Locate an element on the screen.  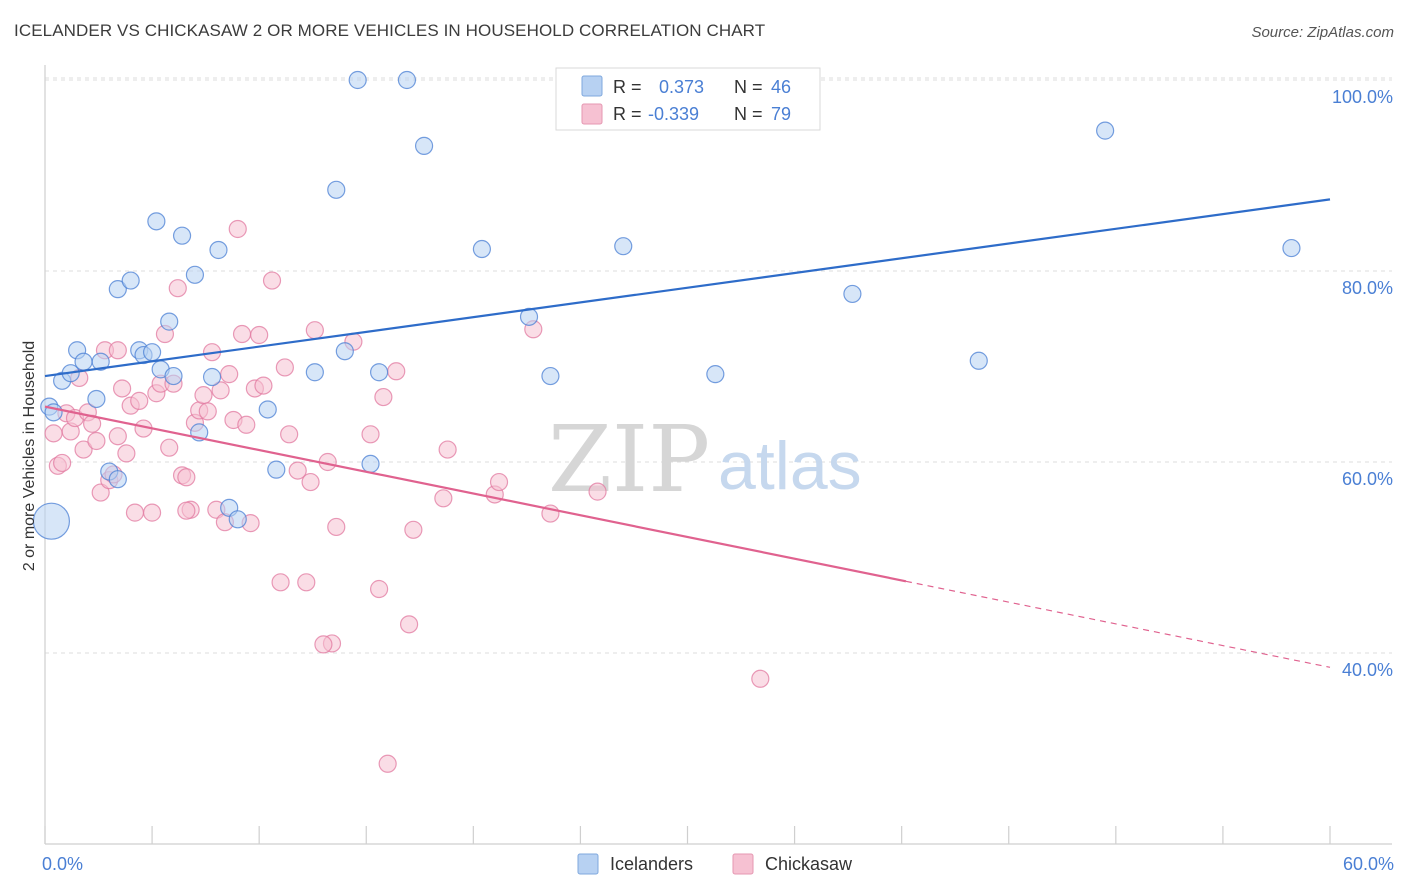
legend-n-label-1: N = is located at coordinates (748, 114).